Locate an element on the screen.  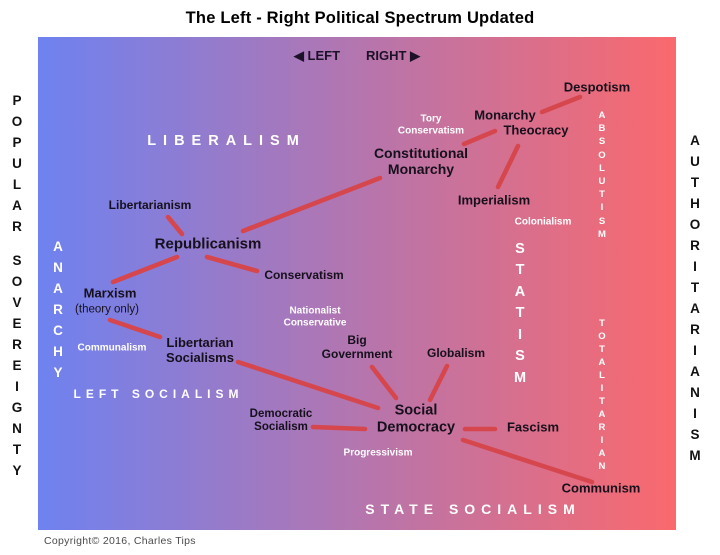
direction-legend: ◀ LEFT RIGHT ▶ is located at coordinates (357, 56).